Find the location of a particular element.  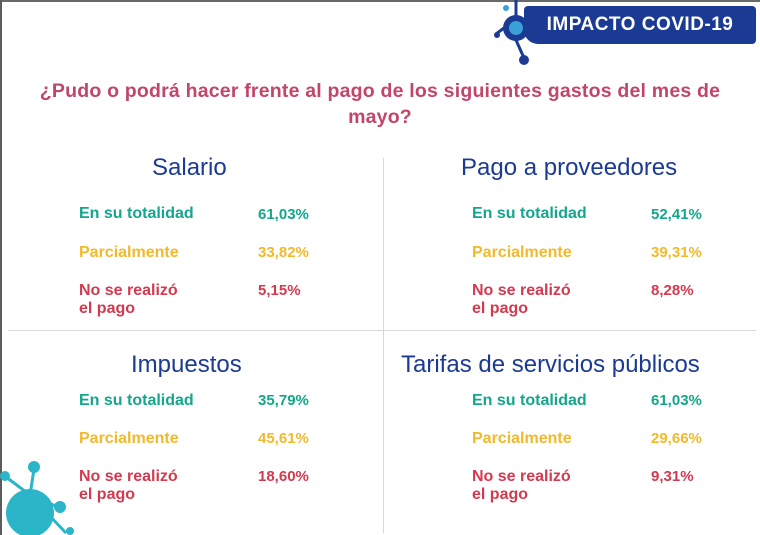

row-value-partial: 29,66% is located at coordinates (676, 438).